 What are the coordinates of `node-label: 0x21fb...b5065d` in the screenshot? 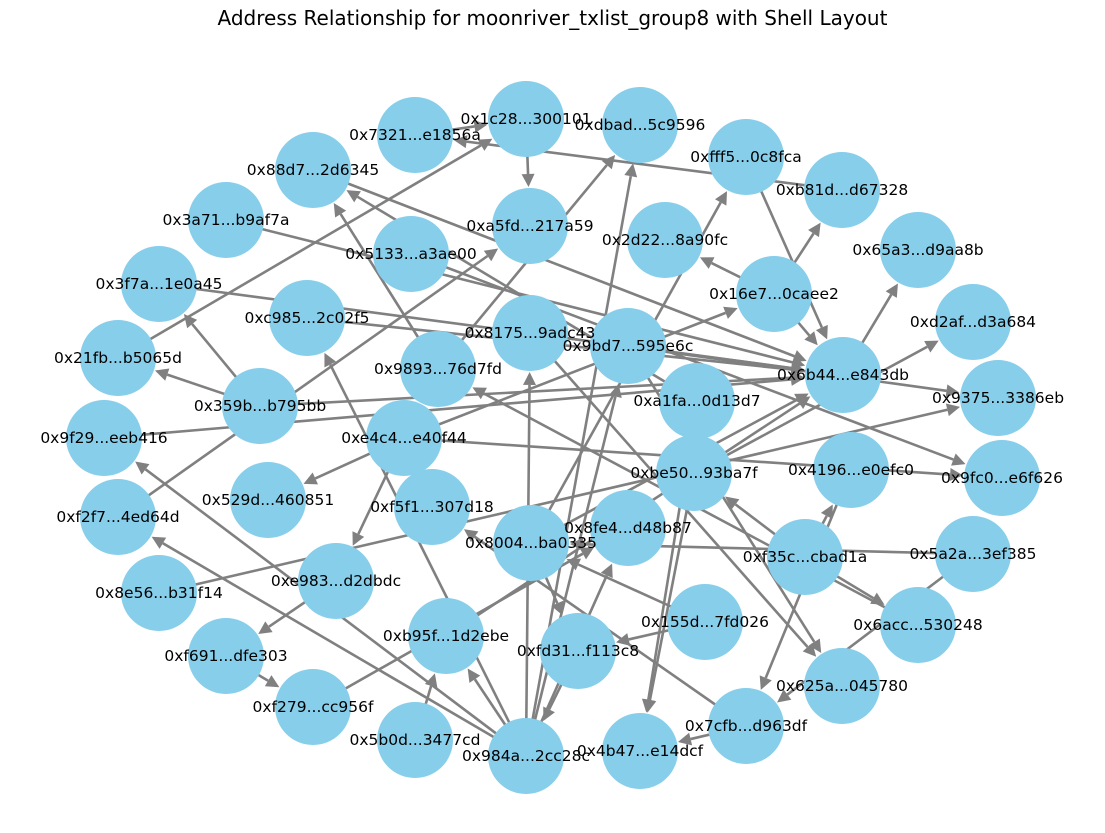 It's located at (118, 358).